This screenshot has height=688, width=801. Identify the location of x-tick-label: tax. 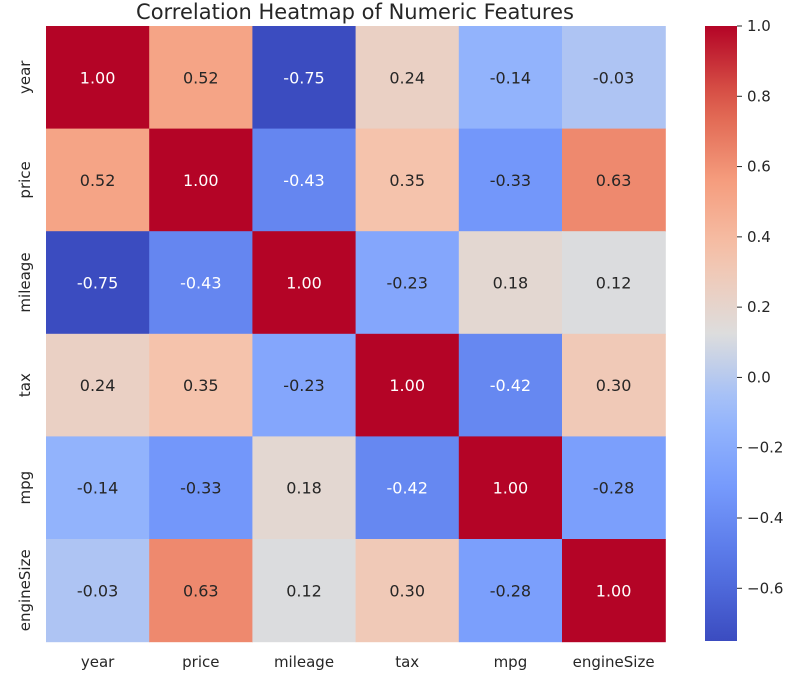
(407, 662).